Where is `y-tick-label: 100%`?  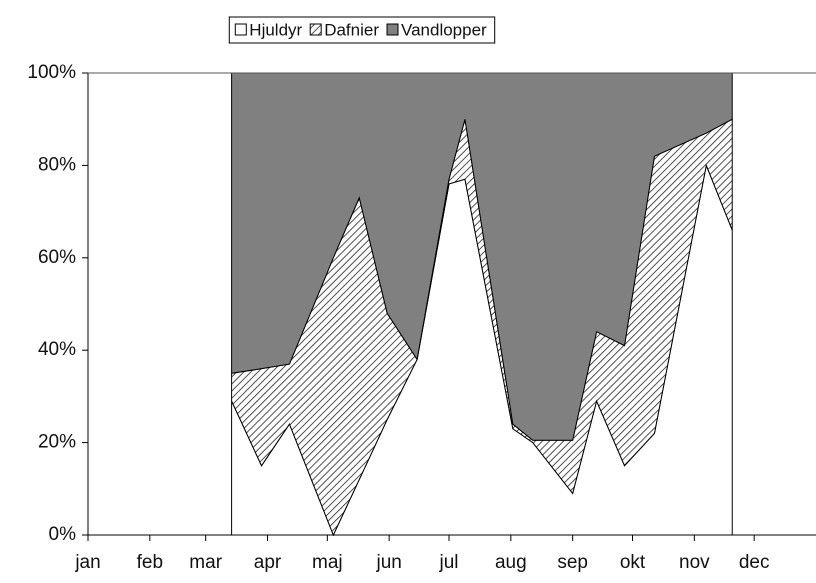 y-tick-label: 100% is located at coordinates (51, 72).